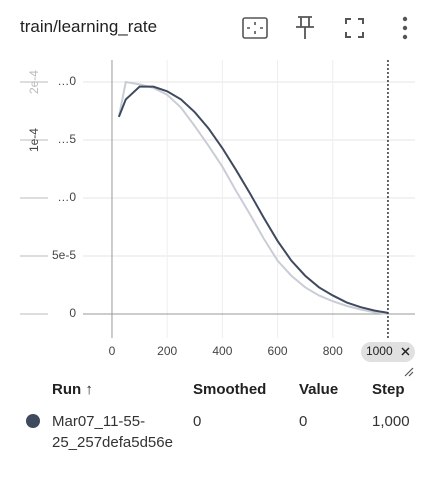  I want to click on y-tick-label: 0, so click(72, 313).